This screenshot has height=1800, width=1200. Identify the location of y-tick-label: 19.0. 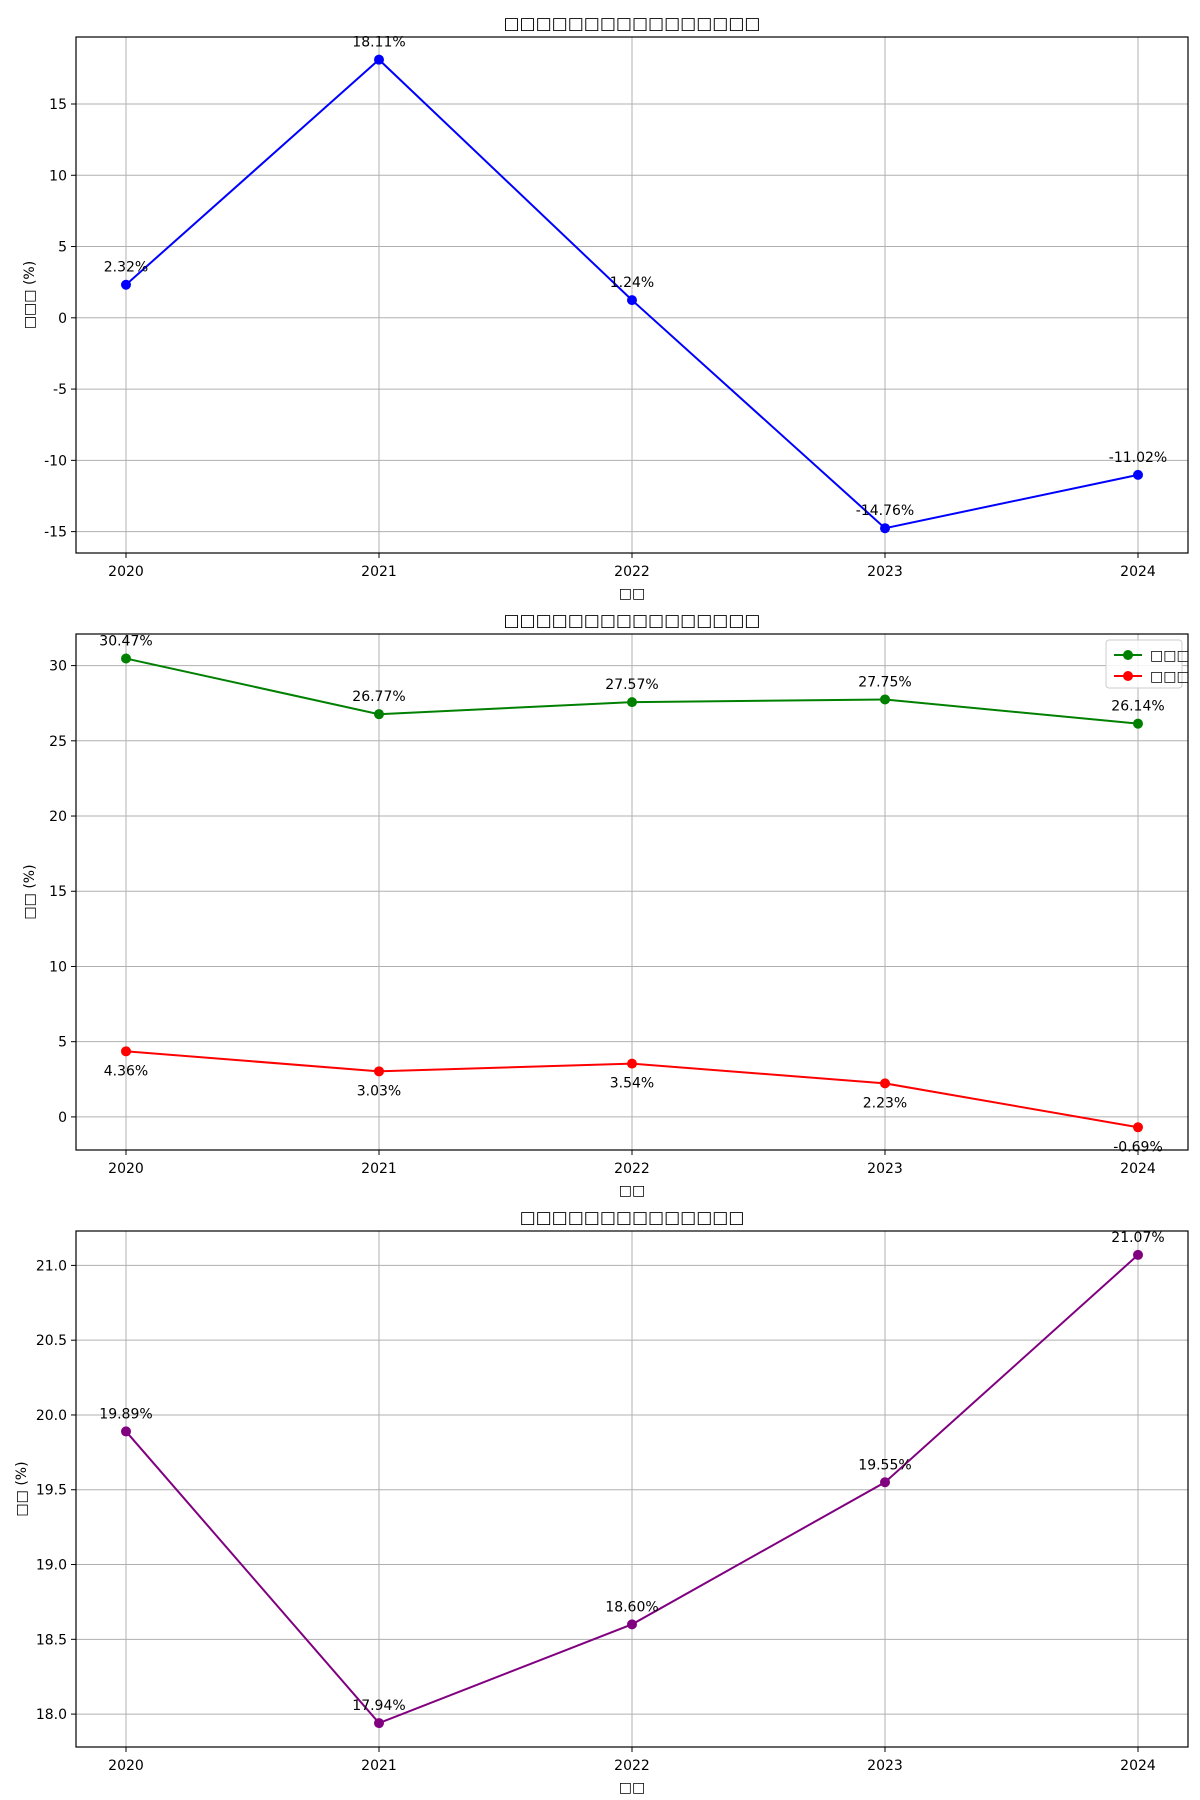
(51, 1566).